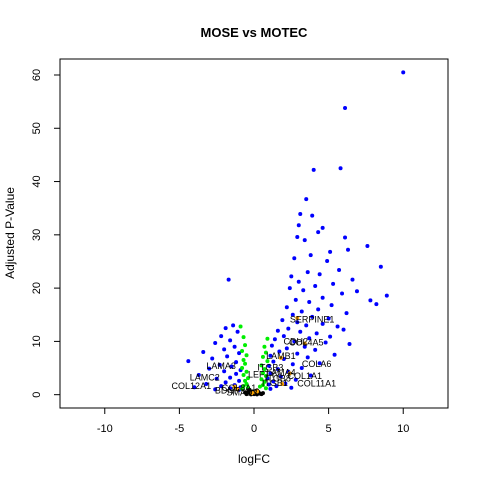 Image resolution: width=480 pixels, height=480 pixels. Describe the element at coordinates (227, 390) in the screenshot. I see `gene-label: BDNF` at that location.